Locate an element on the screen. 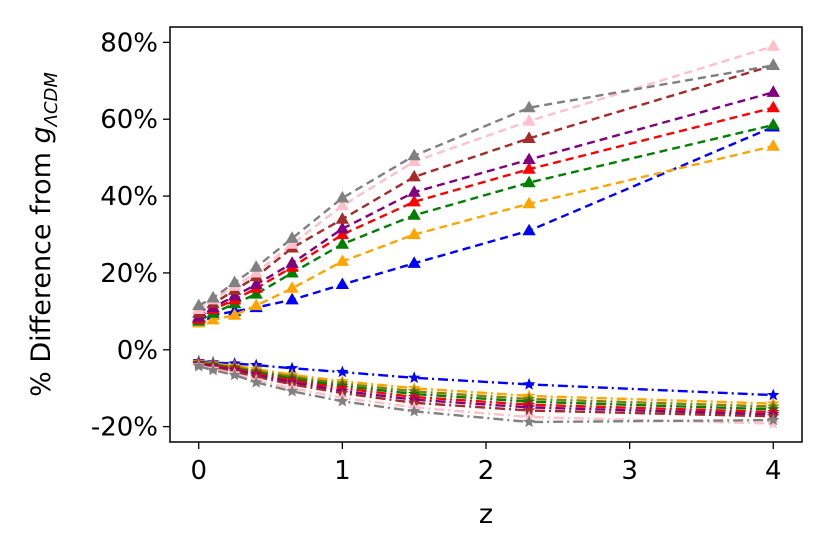 Image resolution: width=830 pixels, height=554 pixels. x-tick-label: 3 is located at coordinates (629, 471).